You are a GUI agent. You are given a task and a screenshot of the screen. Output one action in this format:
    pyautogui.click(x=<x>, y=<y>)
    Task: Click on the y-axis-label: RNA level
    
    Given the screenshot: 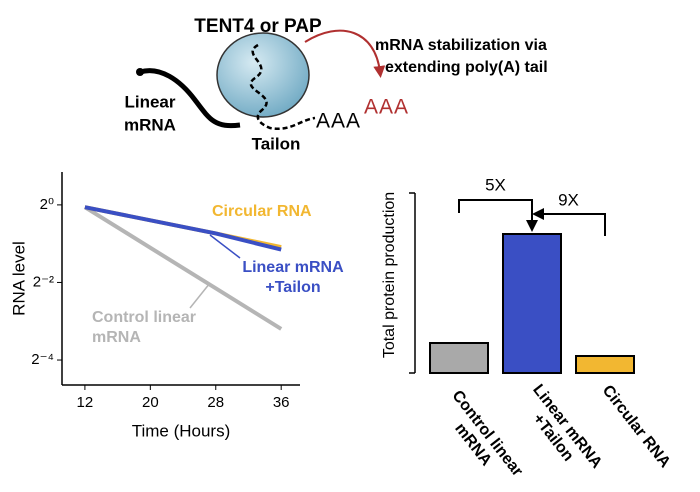 What is the action you would take?
    pyautogui.click(x=18, y=278)
    